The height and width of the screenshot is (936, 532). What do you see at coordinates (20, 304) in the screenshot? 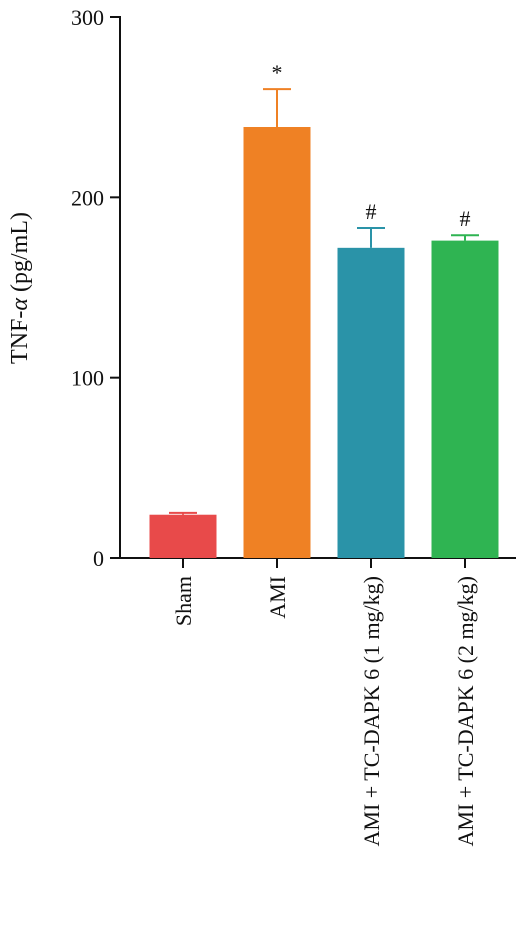
I see `y-axis-label-symbol: α` at bounding box center [20, 304].